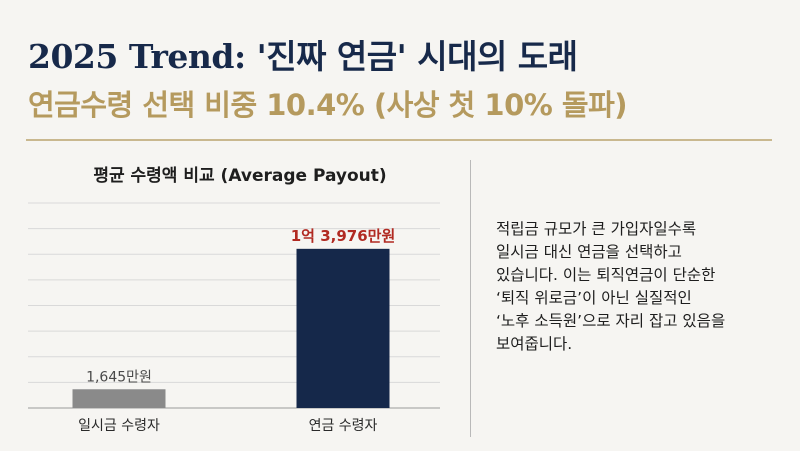  What do you see at coordinates (611, 321) in the screenshot?
I see `description-line: ‘노후 소득원’으로 자리 잡고 있음을` at bounding box center [611, 321].